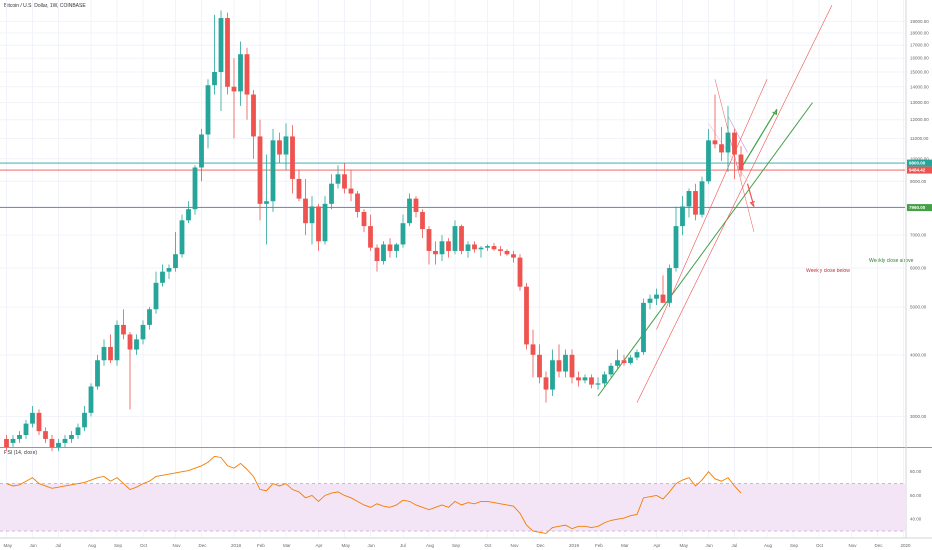  What do you see at coordinates (320, 545) in the screenshot?
I see `time-axis-tick-label: Apr` at bounding box center [320, 545].